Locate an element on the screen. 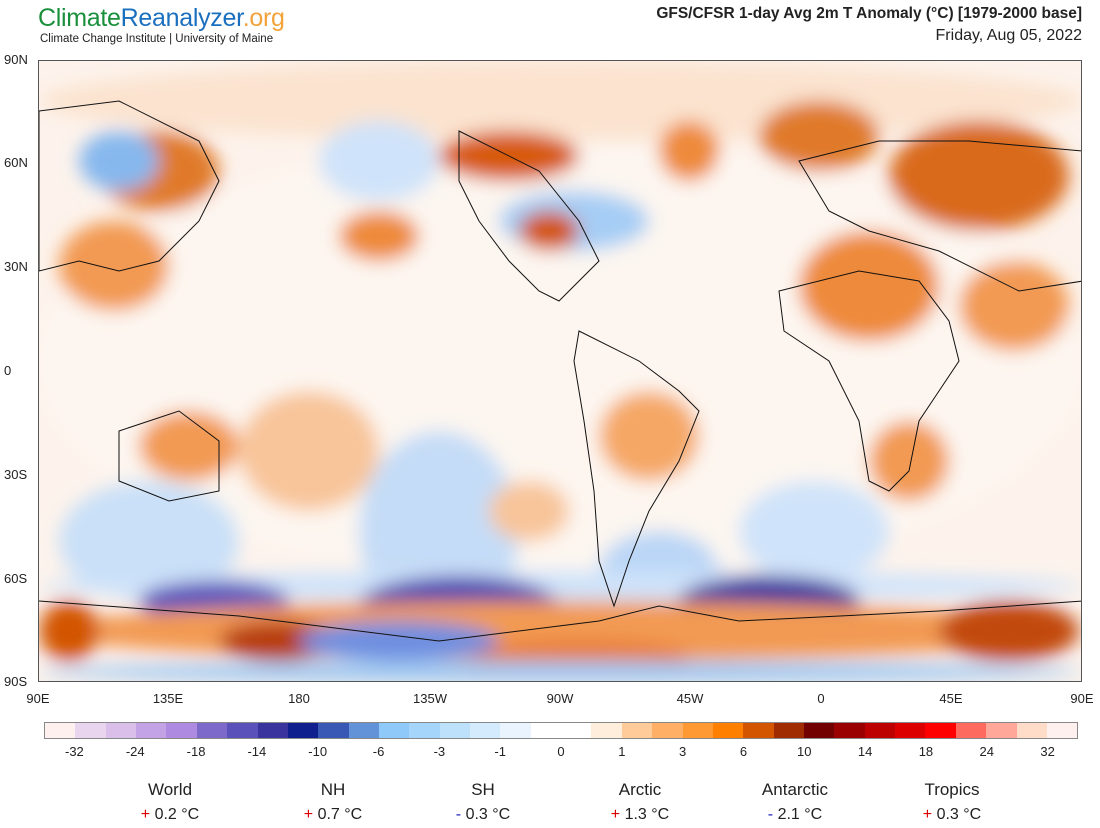  stat-label: Arctic is located at coordinates (640, 789).